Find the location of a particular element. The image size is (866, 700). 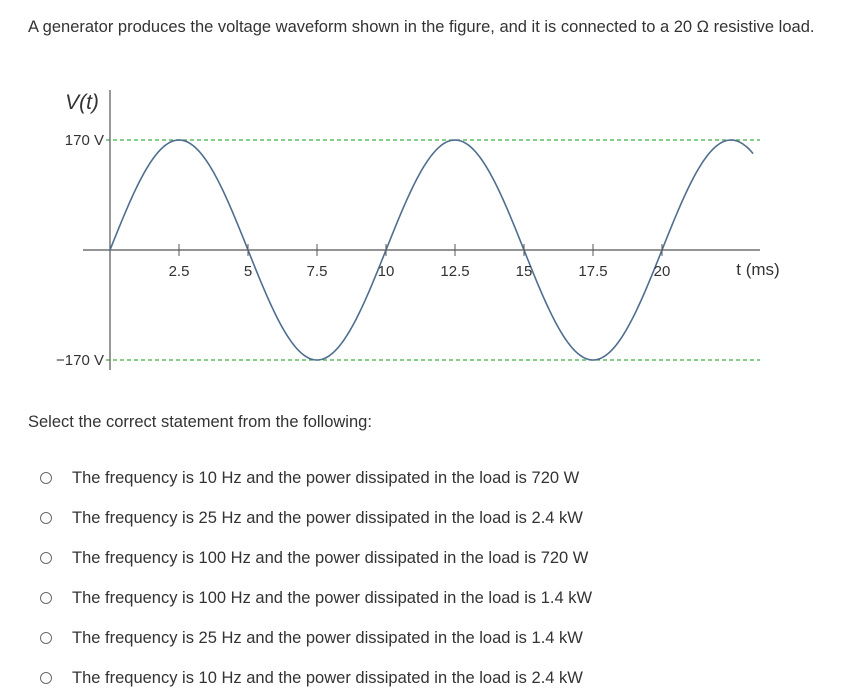

x-axis-label: t (ms) is located at coordinates (757, 269).